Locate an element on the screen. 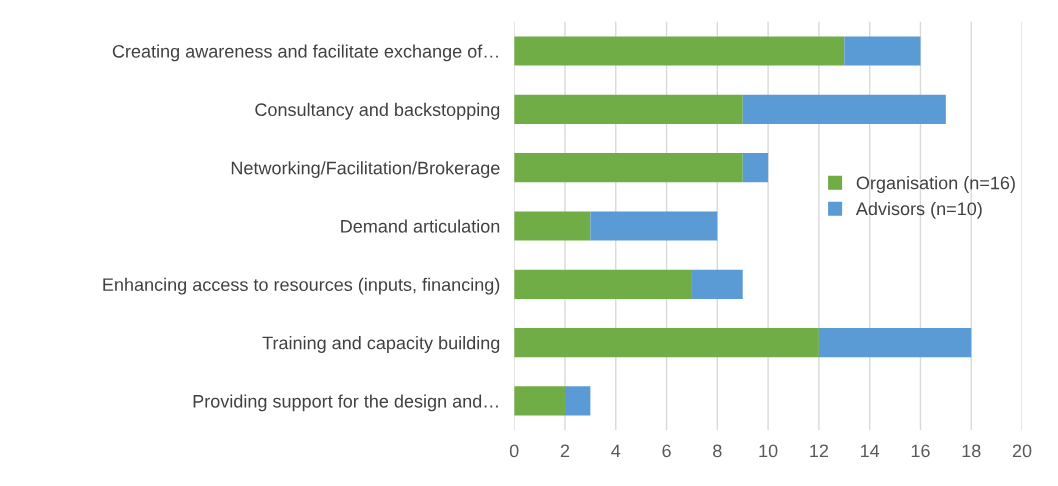  x-tick-label: 18 is located at coordinates (971, 451).